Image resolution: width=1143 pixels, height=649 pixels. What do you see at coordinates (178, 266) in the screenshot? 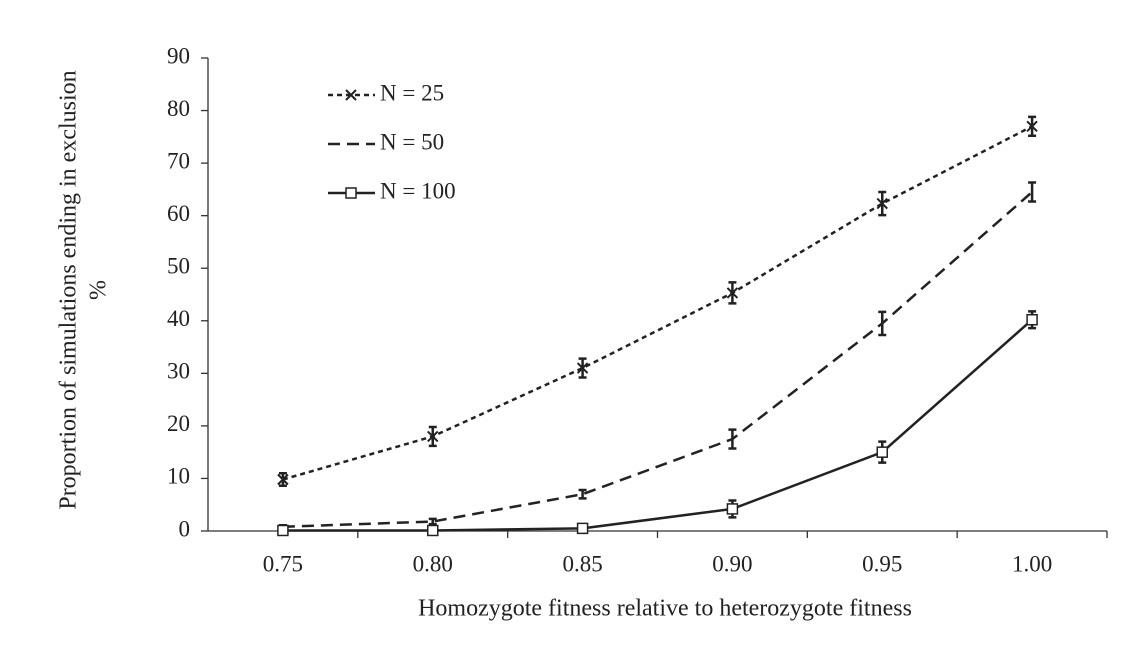
I see `y-tick-label: 50` at bounding box center [178, 266].